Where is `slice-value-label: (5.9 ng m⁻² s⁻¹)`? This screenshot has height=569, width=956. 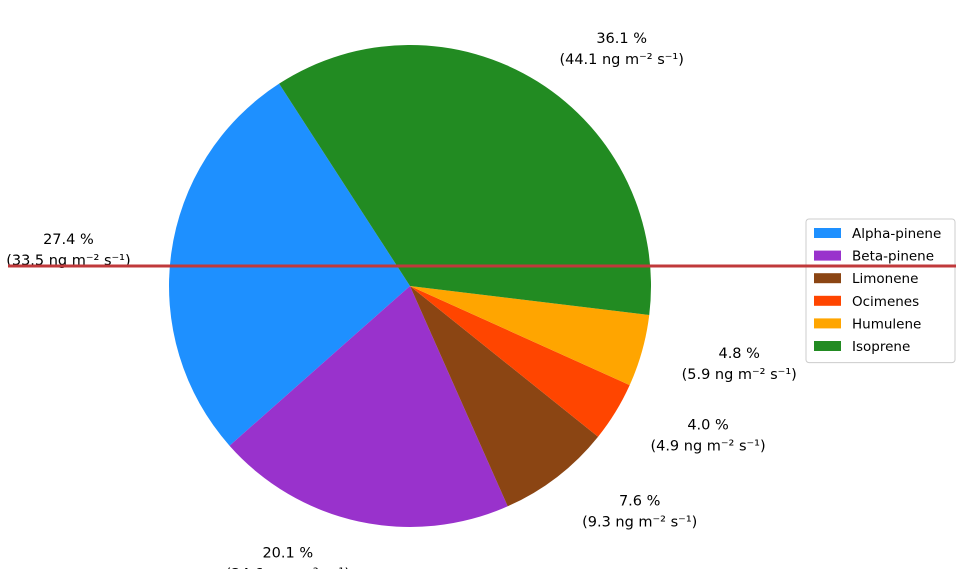
slice-value-label: (5.9 ng m⁻² s⁻¹) is located at coordinates (739, 375).